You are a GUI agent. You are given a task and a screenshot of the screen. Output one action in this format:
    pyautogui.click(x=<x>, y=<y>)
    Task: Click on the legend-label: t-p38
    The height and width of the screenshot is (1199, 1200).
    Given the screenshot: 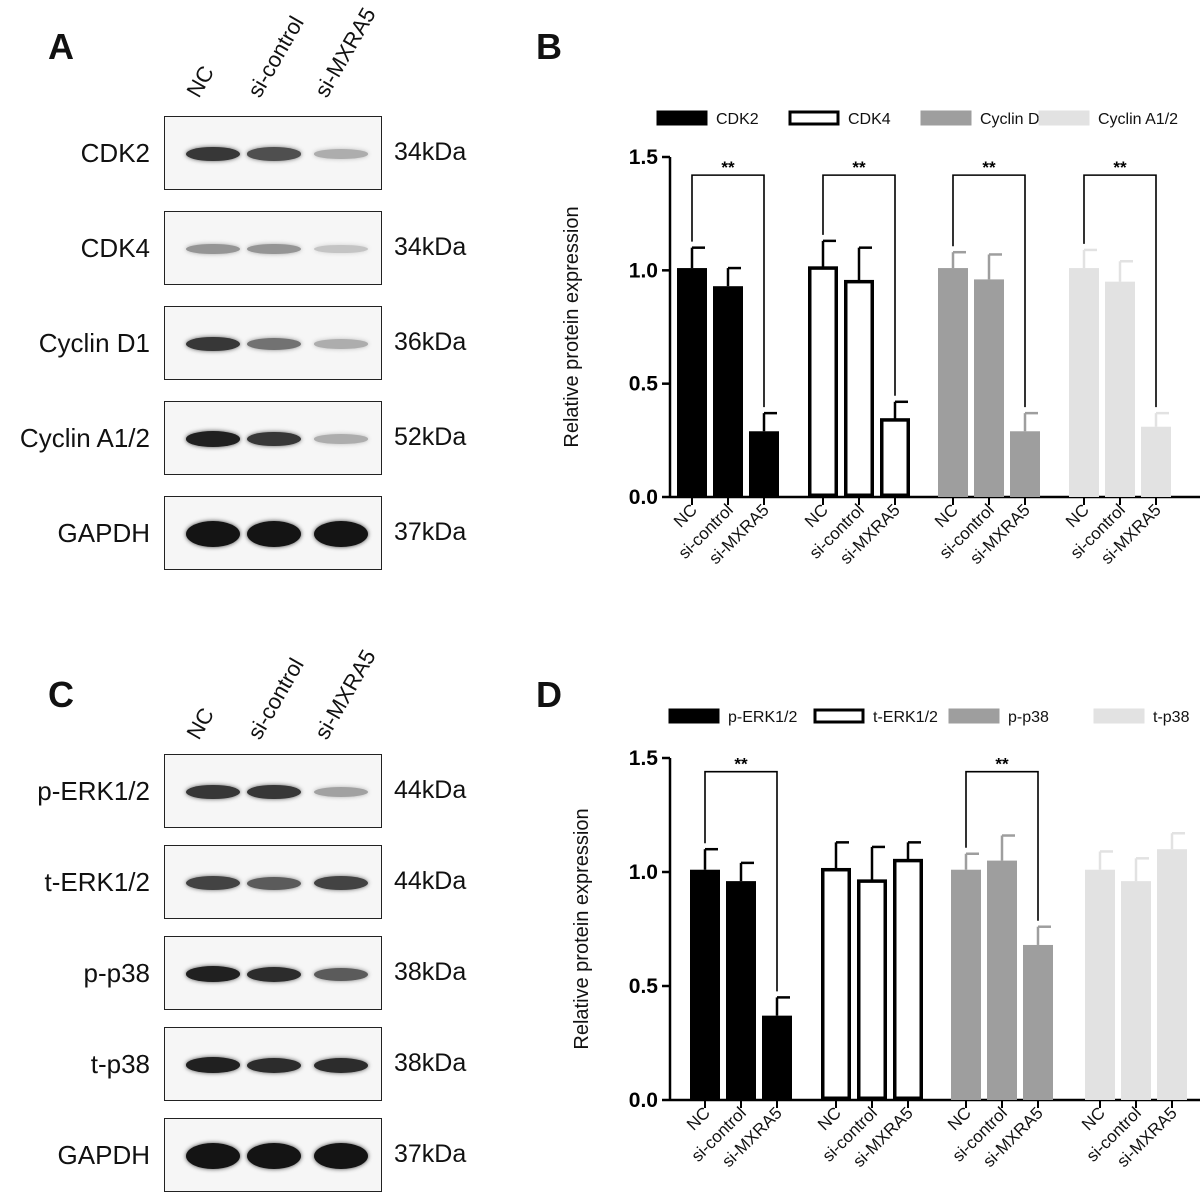 What is the action you would take?
    pyautogui.click(x=1171, y=717)
    